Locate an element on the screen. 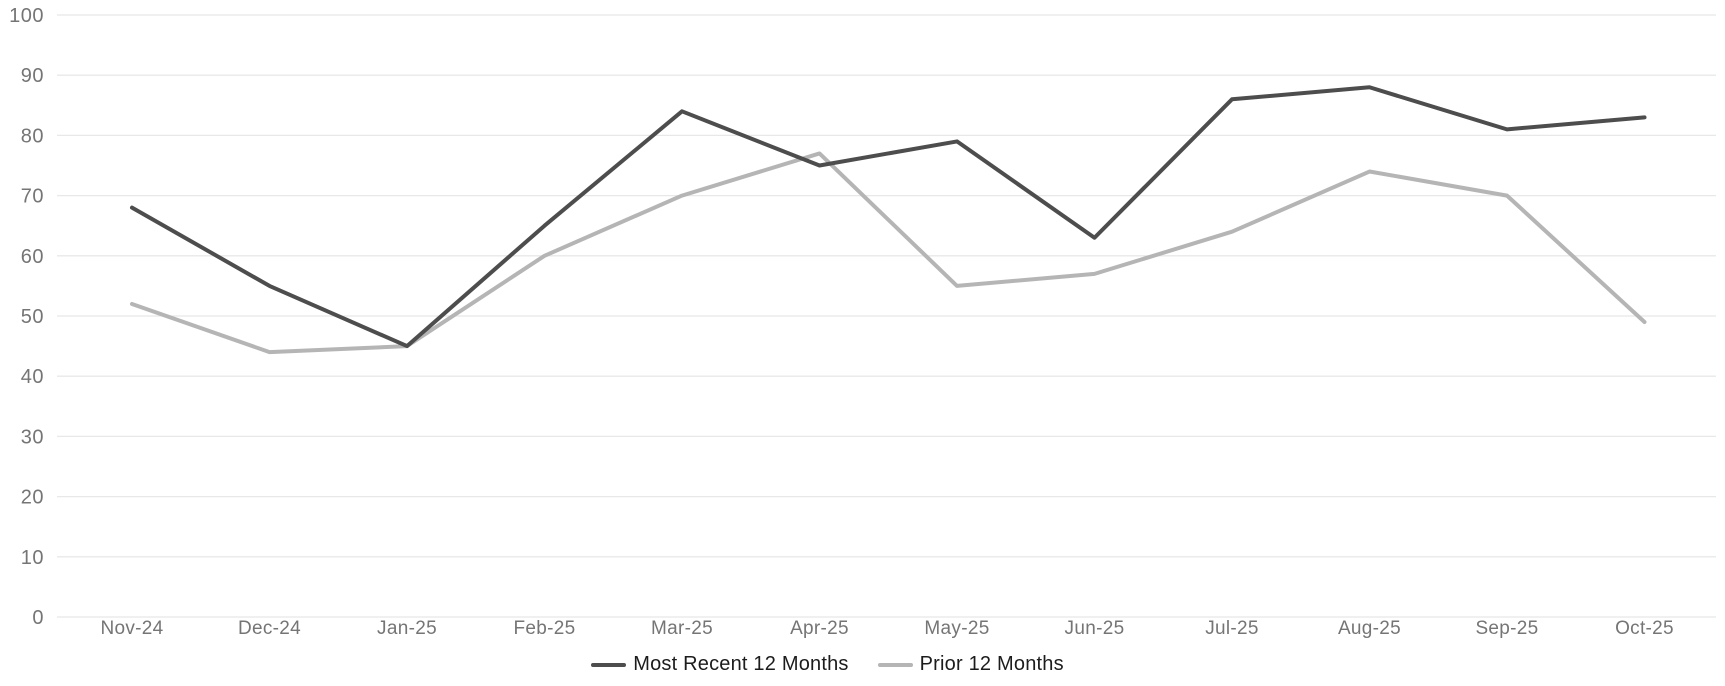 This screenshot has width=1725, height=686. y-axis-tick-label: 100 is located at coordinates (26, 16).